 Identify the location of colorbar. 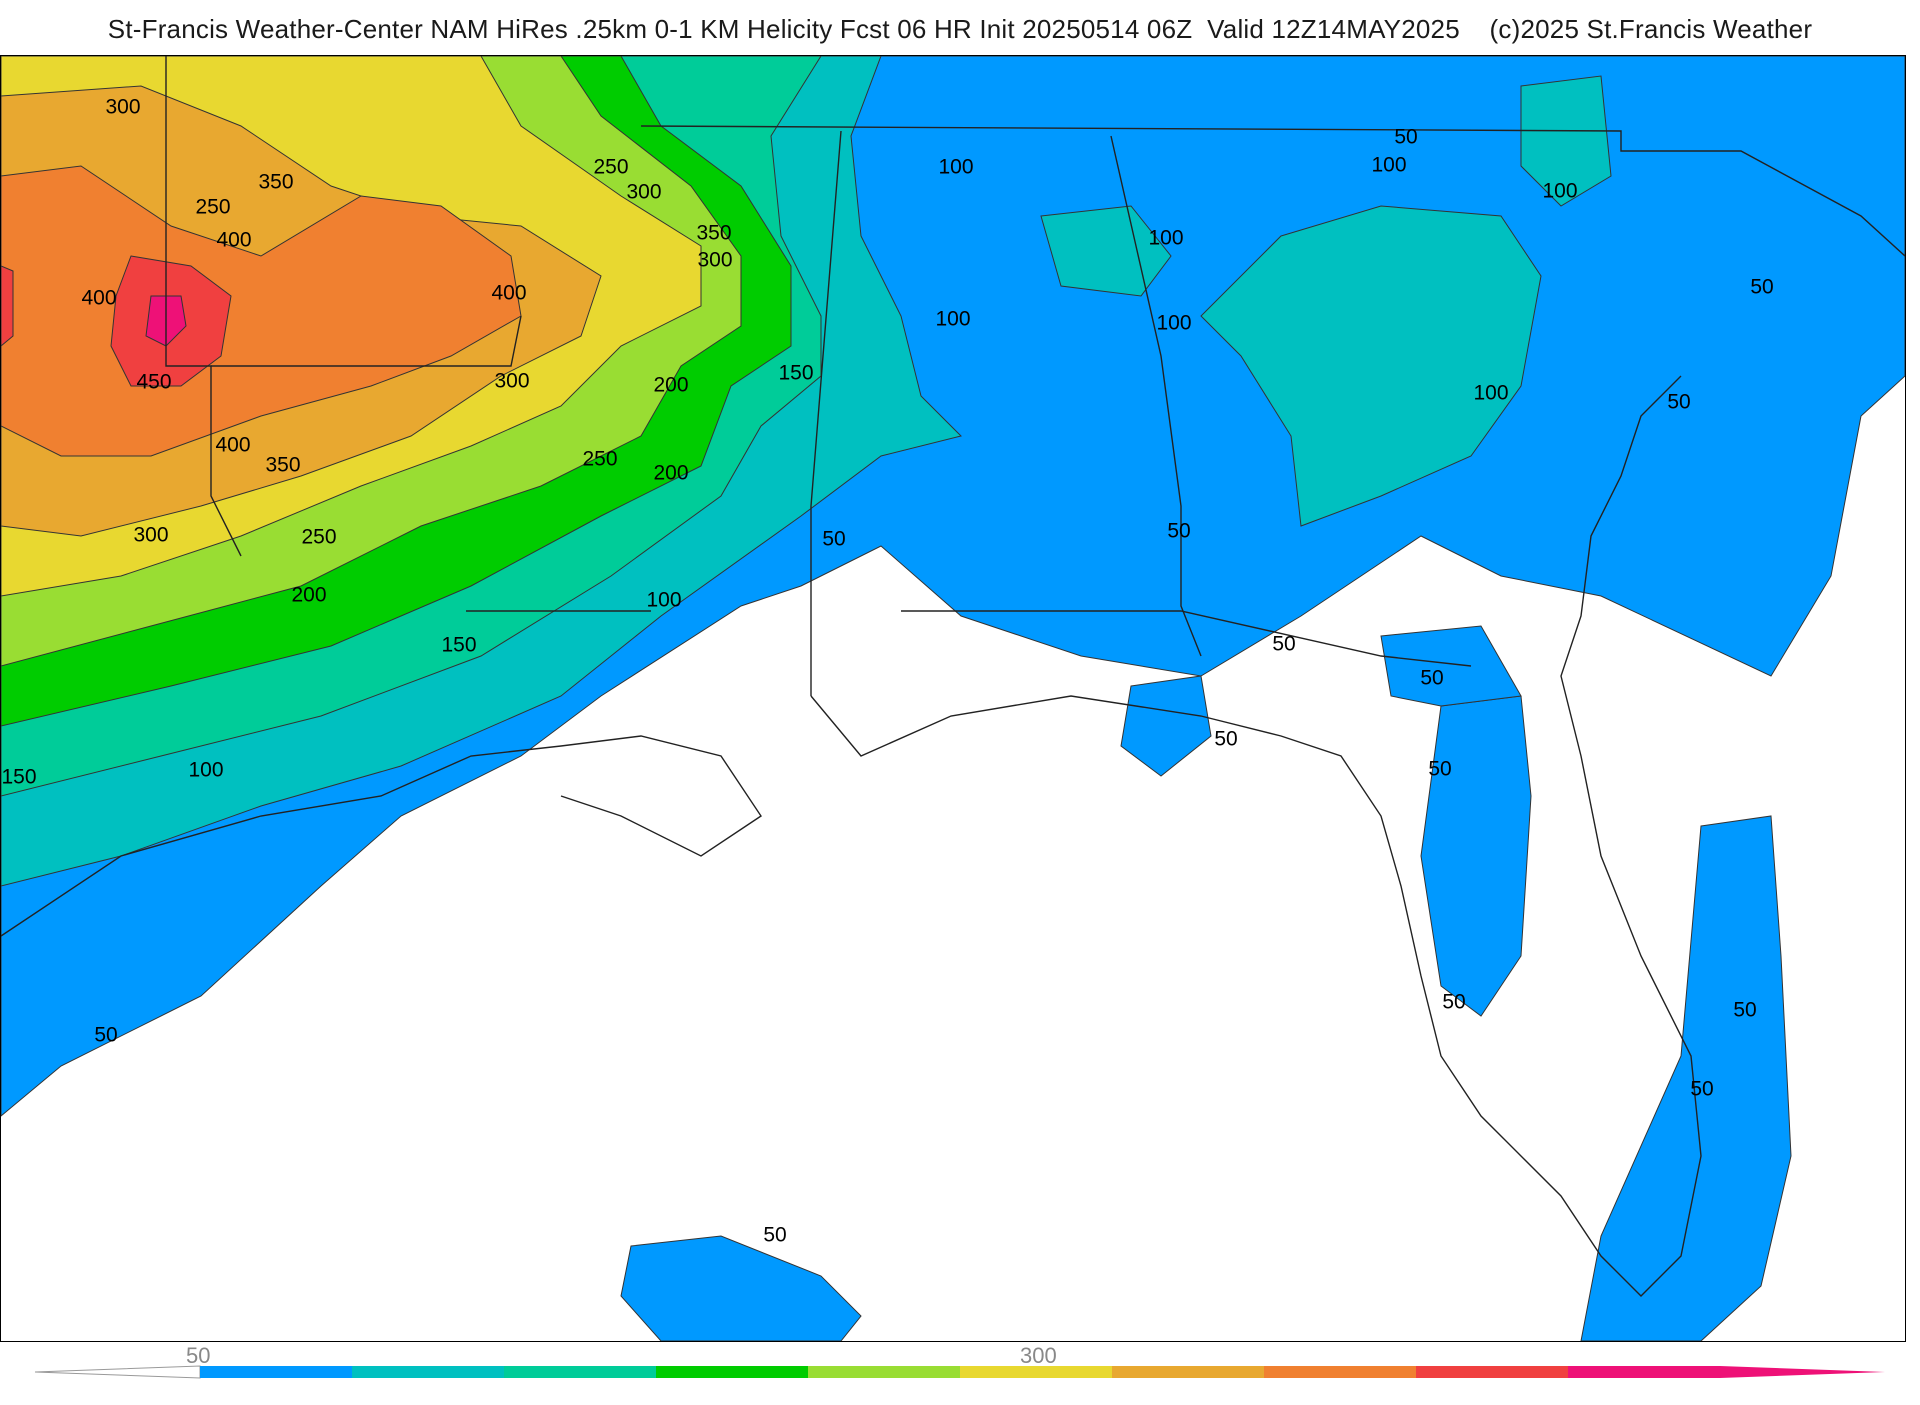
(960, 1370).